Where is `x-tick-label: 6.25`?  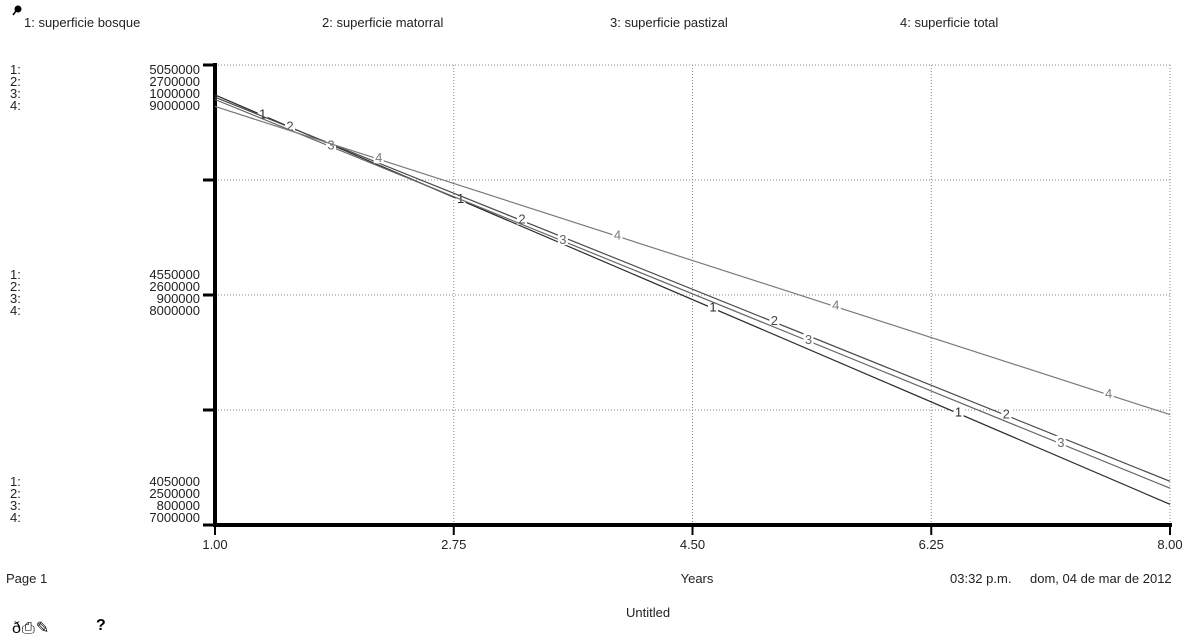
x-tick-label: 6.25 is located at coordinates (931, 544).